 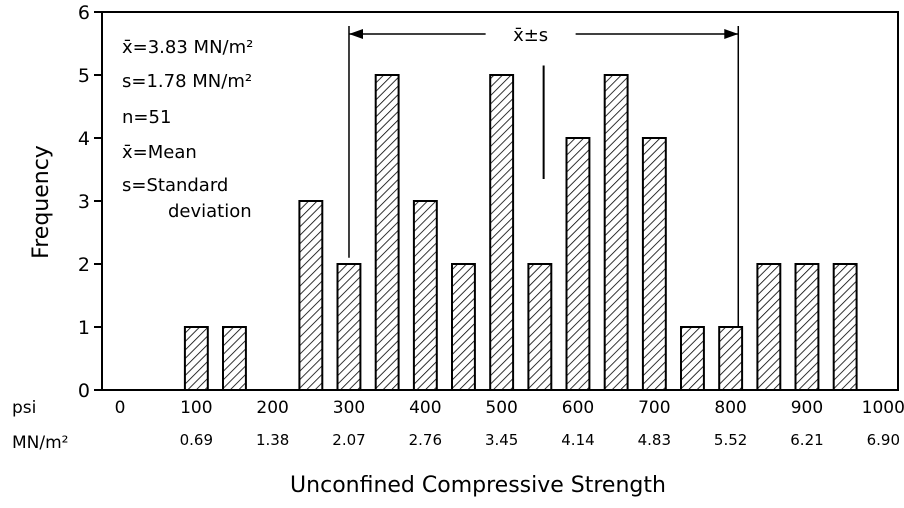 I want to click on x-tick-label-mn: 5.52, so click(x=730, y=440).